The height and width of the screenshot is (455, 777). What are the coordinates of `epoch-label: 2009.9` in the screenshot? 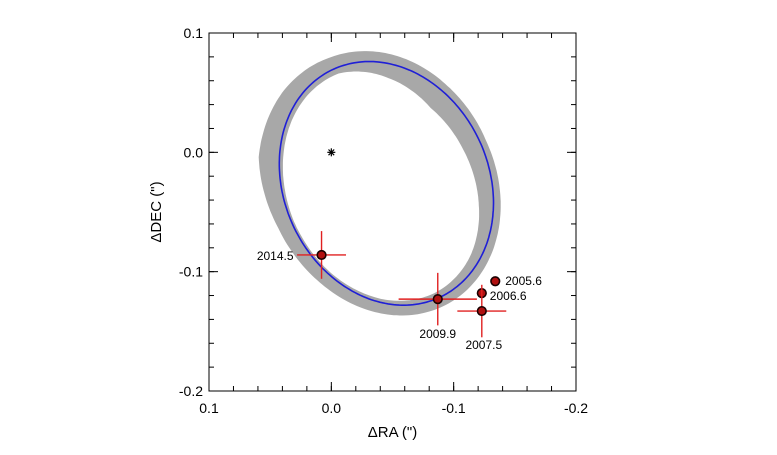 It's located at (437, 334).